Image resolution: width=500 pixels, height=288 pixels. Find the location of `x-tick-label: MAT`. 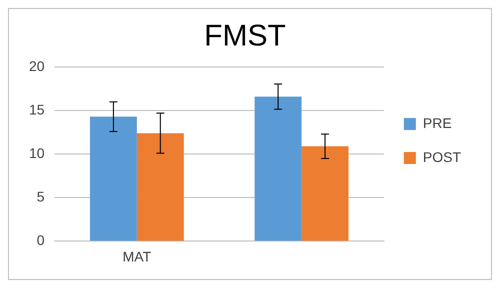

x-tick-label: MAT is located at coordinates (137, 256).